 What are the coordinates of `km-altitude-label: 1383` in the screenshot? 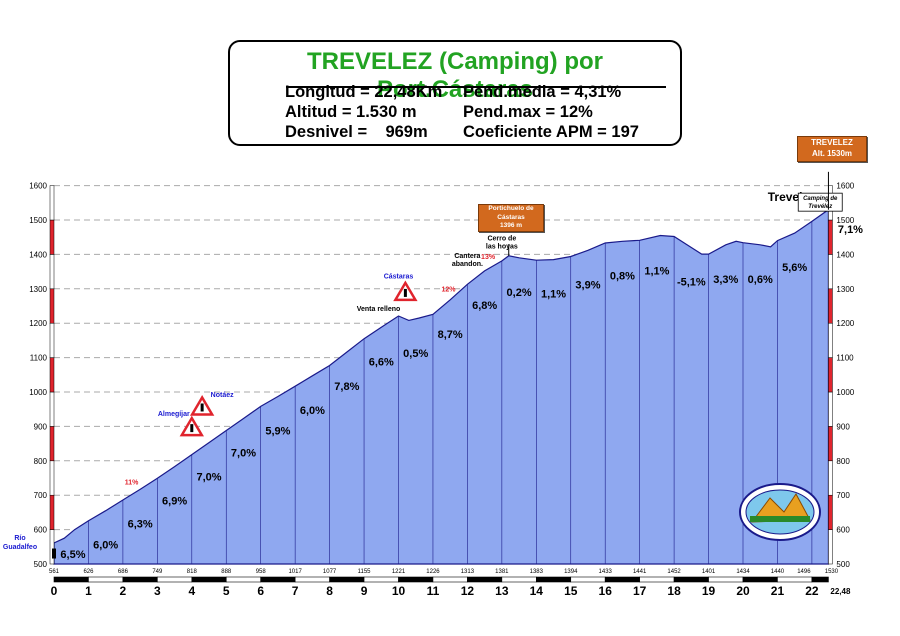 It's located at (537, 572).